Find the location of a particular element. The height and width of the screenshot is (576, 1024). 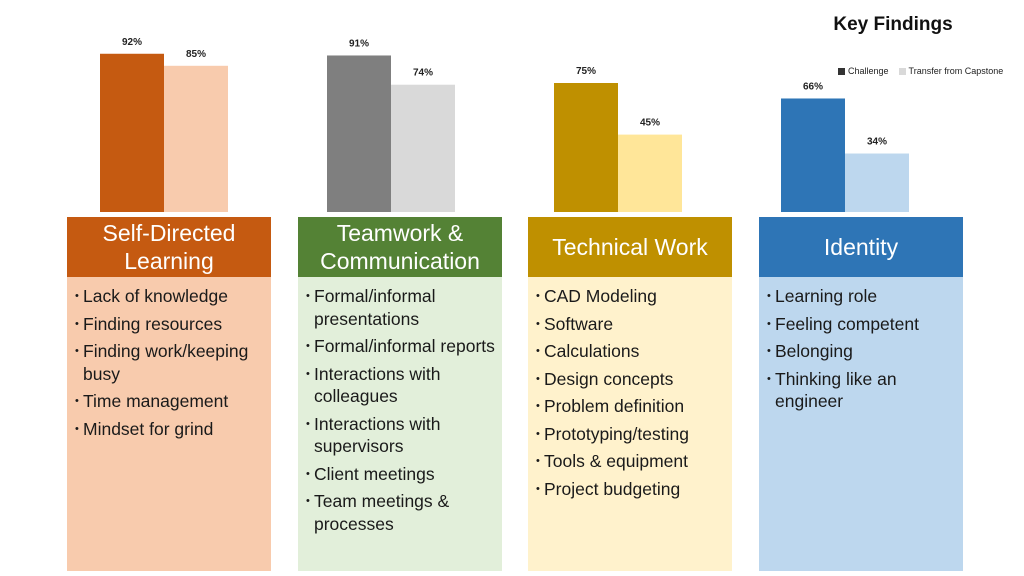

list-item: CAD Modeling is located at coordinates (631, 296).